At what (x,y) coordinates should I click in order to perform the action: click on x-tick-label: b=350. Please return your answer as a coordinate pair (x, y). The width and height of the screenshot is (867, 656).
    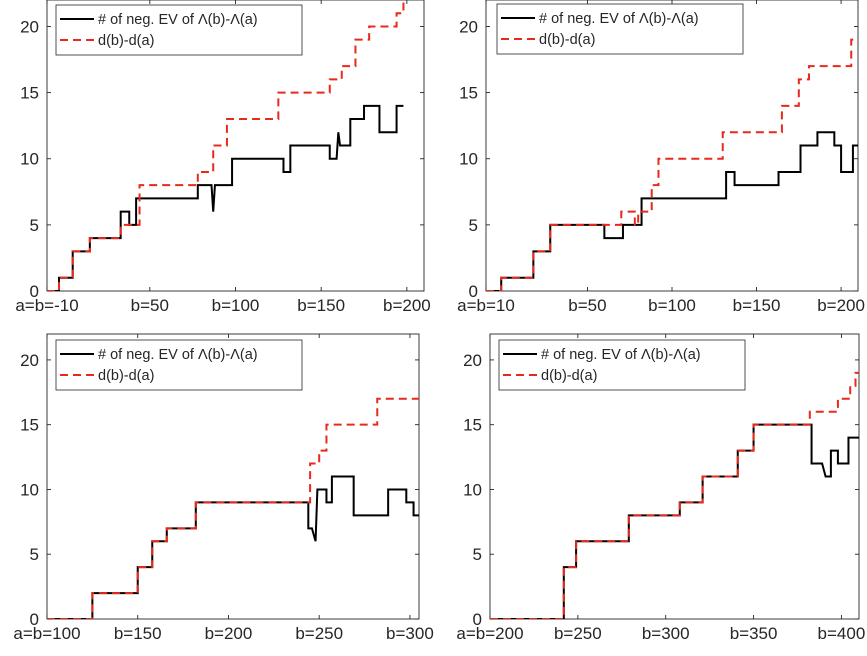
    Looking at the image, I should click on (754, 633).